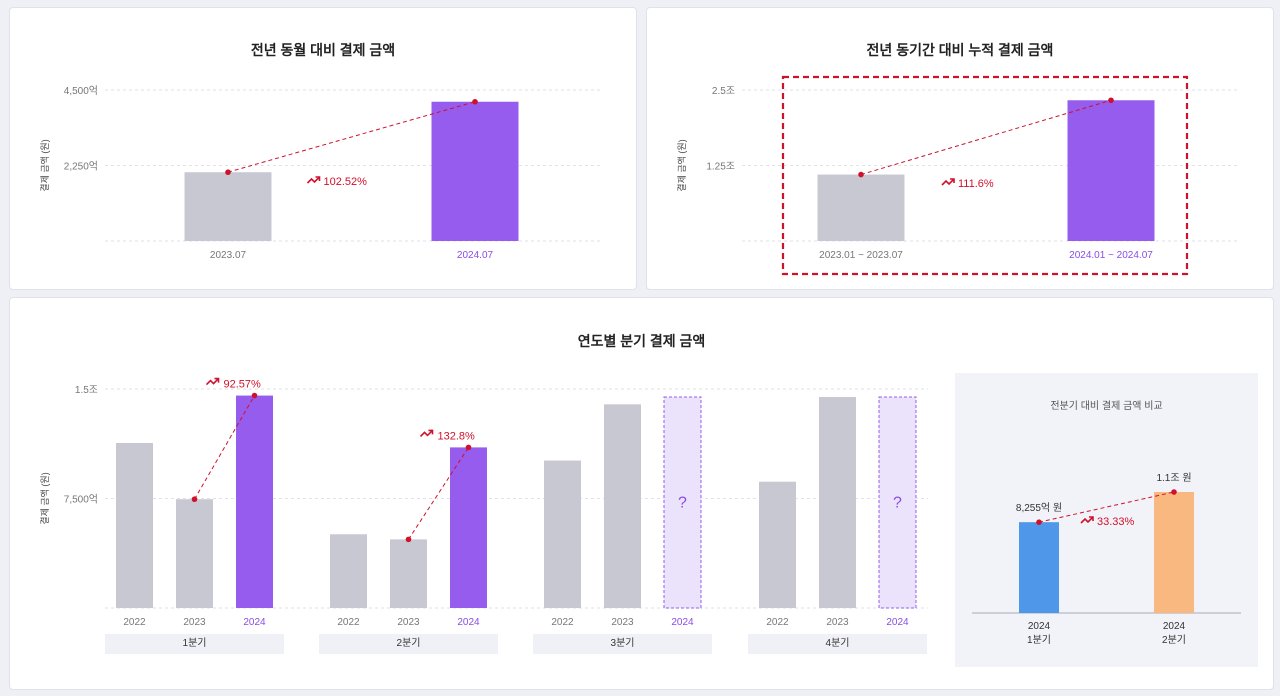  Describe the element at coordinates (1039, 508) in the screenshot. I see `value-label: 8,255억 원` at that location.